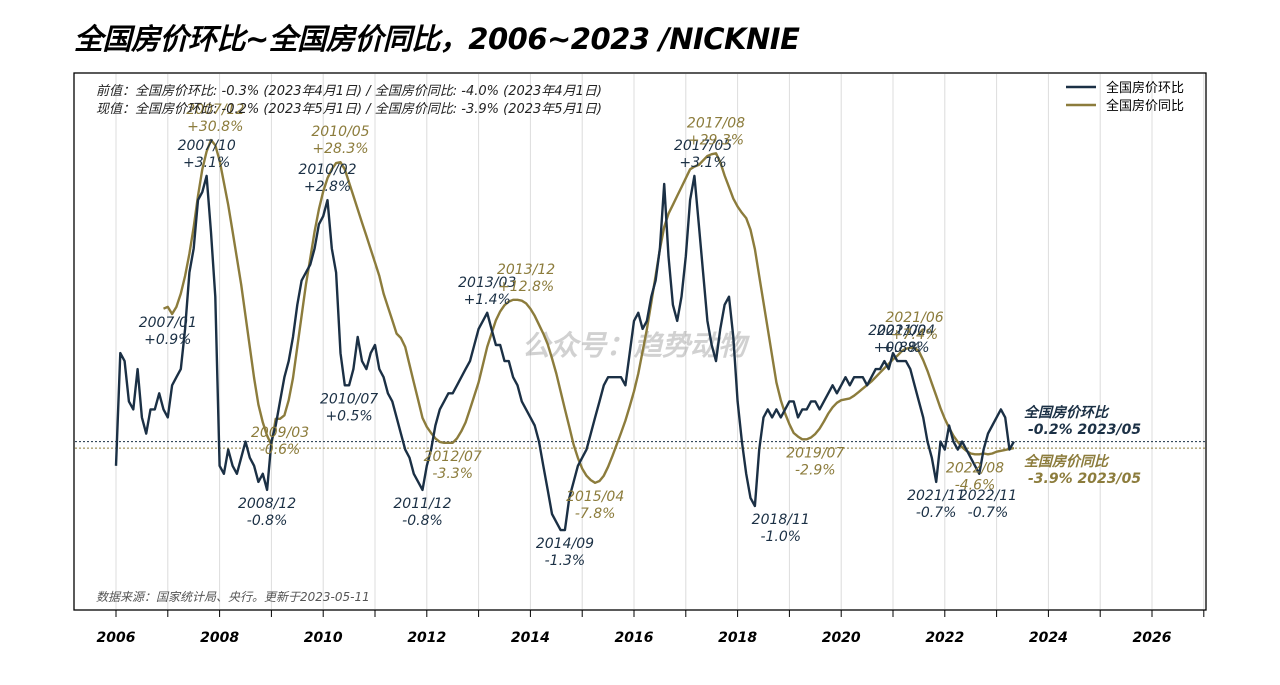  Describe the element at coordinates (327, 187) in the screenshot. I see `annotation-label: +2.8%` at that location.